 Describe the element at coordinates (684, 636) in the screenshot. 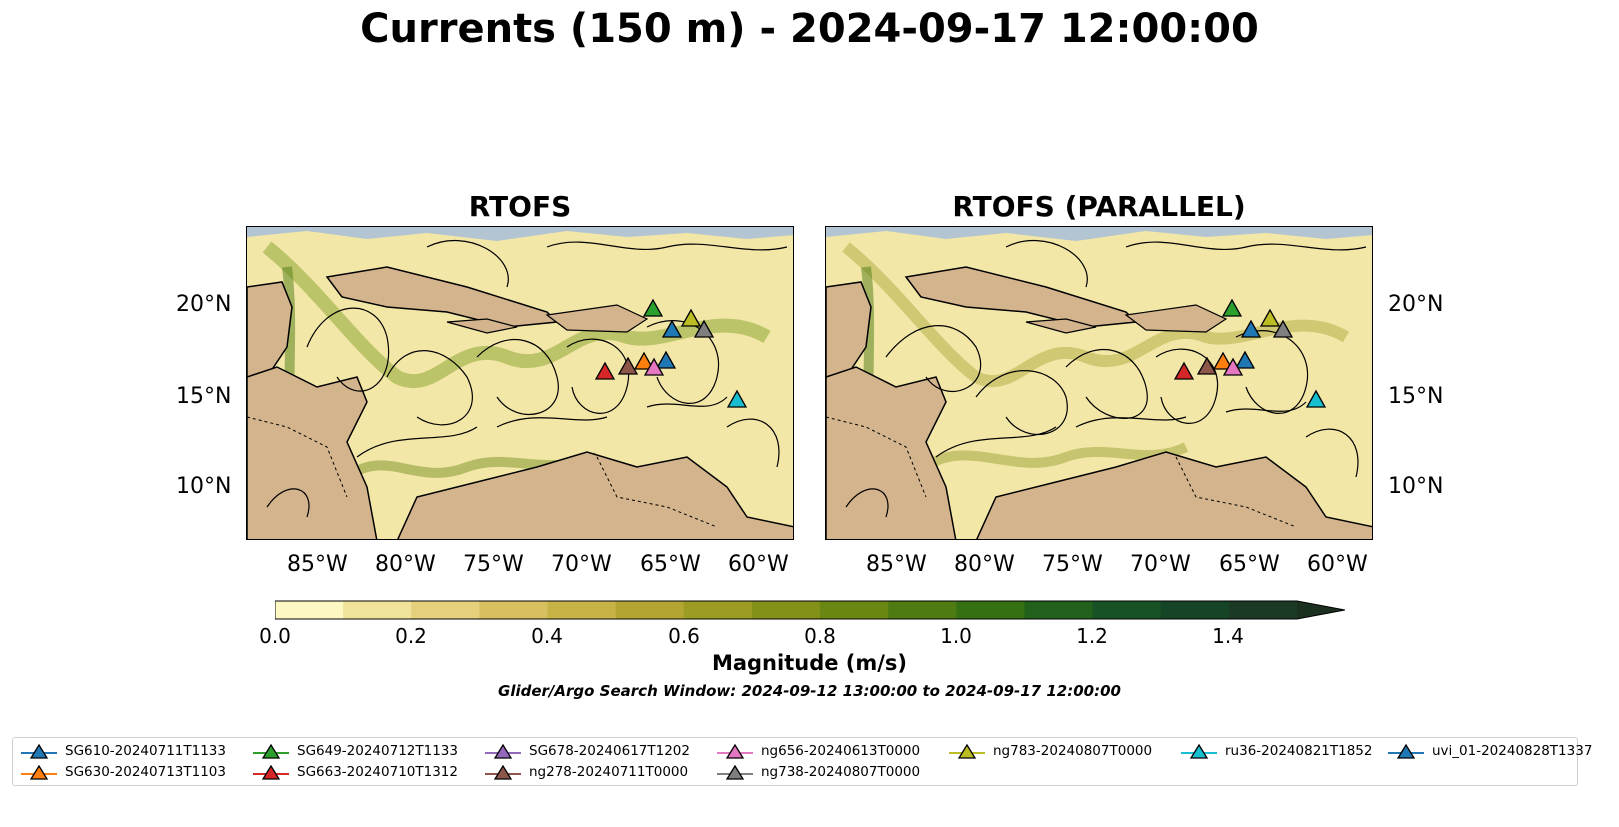

I see `colorbar-tick-label: 0.6` at that location.